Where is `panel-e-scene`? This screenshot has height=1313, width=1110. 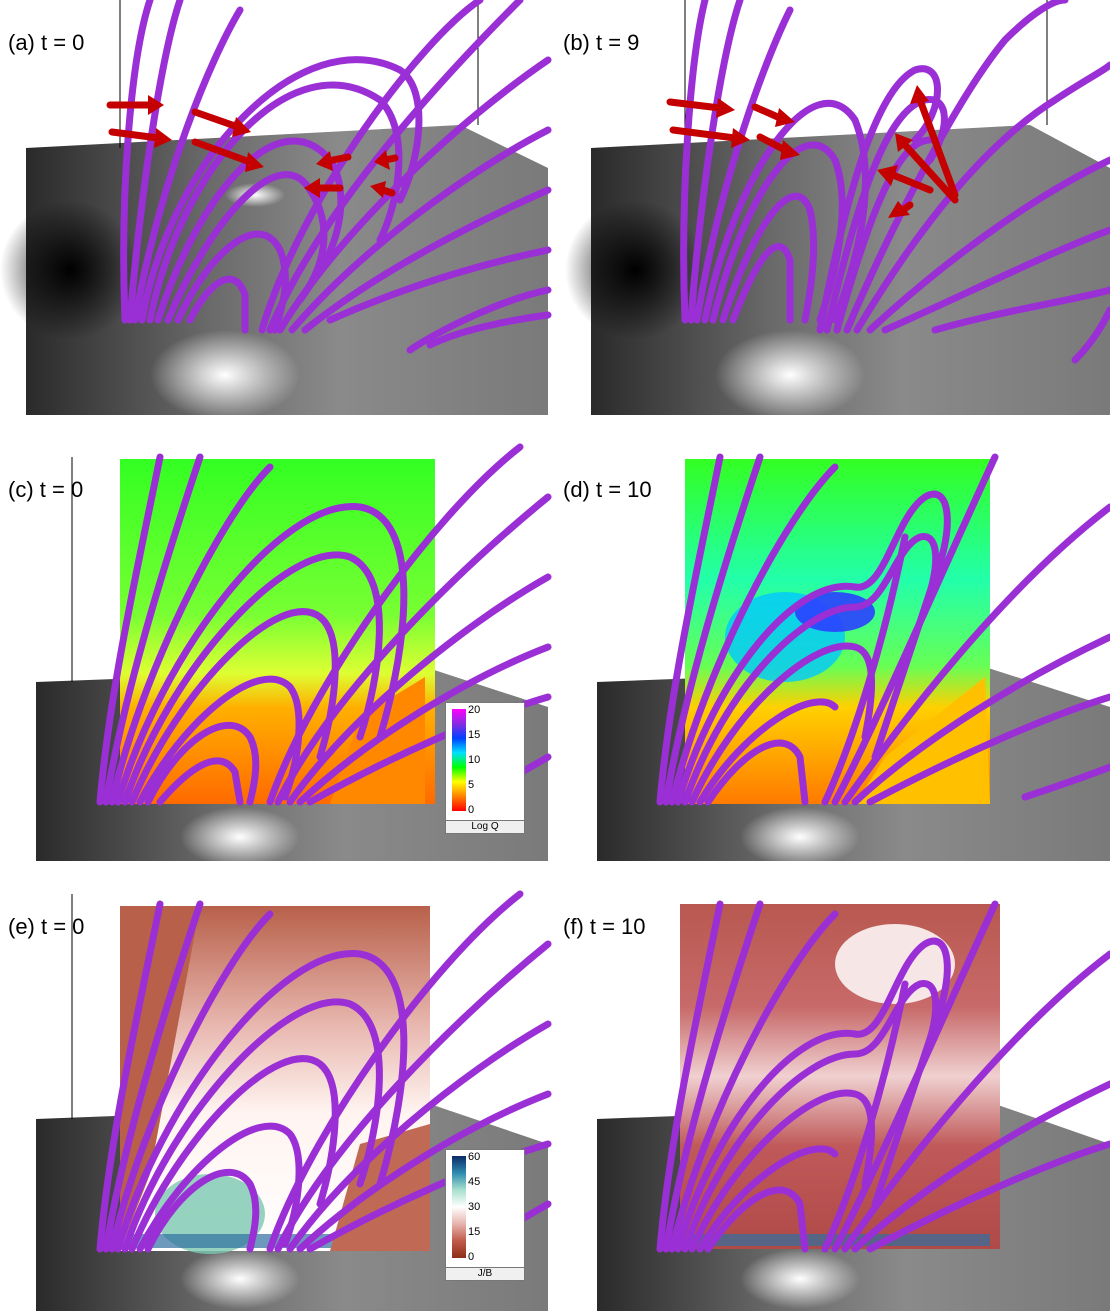 panel-e-scene is located at coordinates (294, 1100).